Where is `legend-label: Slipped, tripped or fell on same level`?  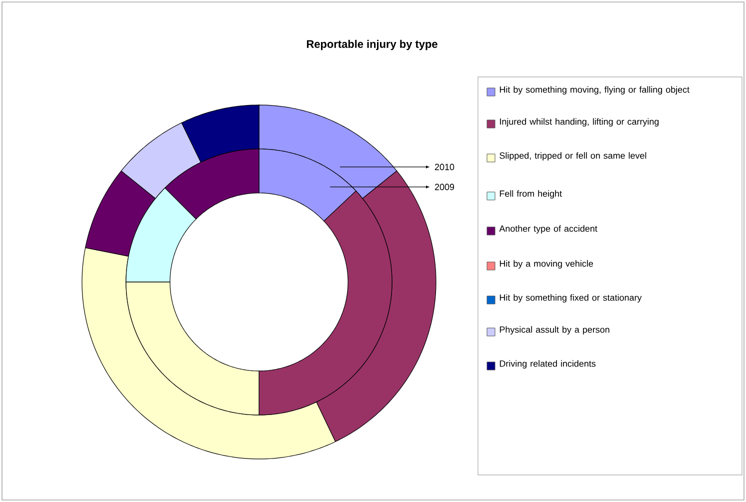 legend-label: Slipped, tripped or fell on same level is located at coordinates (573, 156).